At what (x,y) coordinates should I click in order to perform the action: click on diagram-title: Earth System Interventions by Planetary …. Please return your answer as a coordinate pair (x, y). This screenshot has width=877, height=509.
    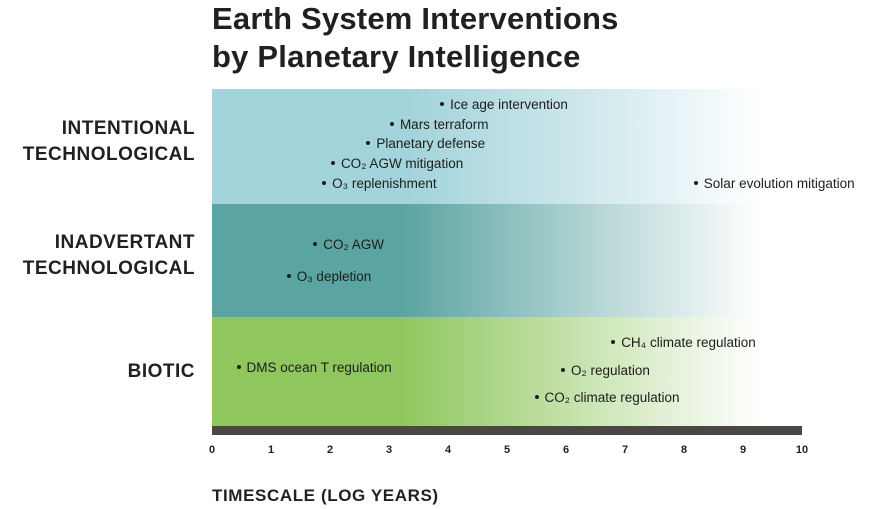
    Looking at the image, I should click on (512, 38).